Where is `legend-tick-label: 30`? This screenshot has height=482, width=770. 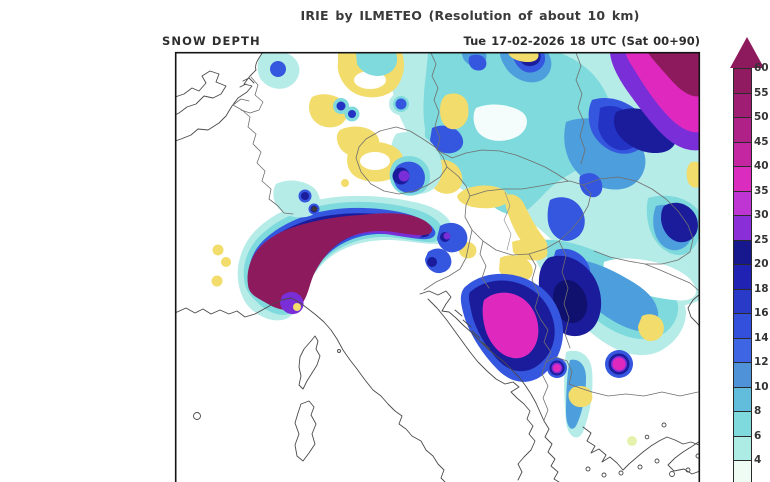
legend-tick-label: 30 is located at coordinates (761, 215).